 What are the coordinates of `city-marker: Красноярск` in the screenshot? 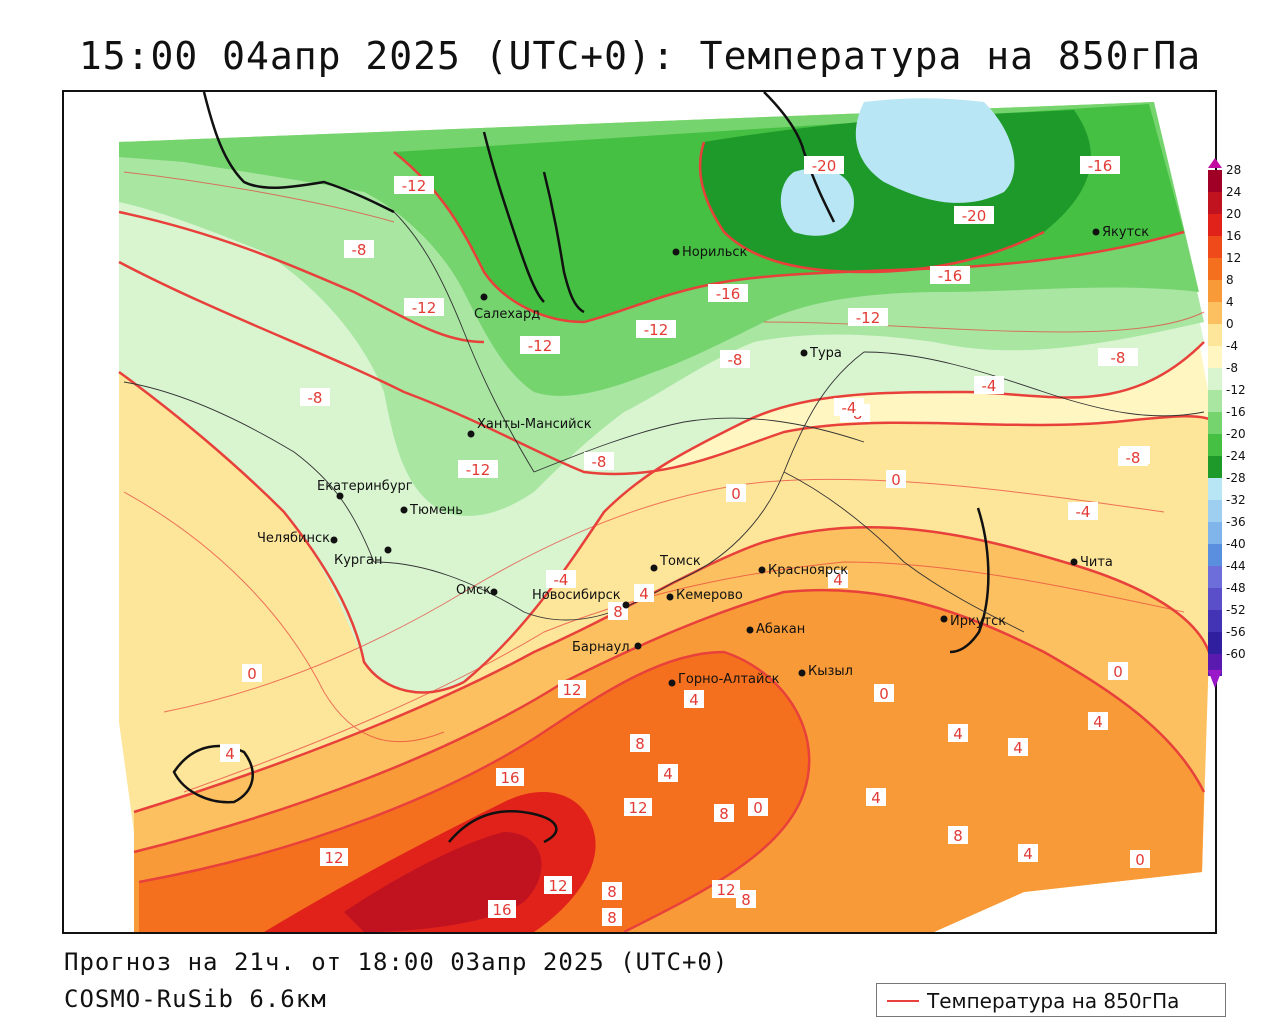 It's located at (803, 570).